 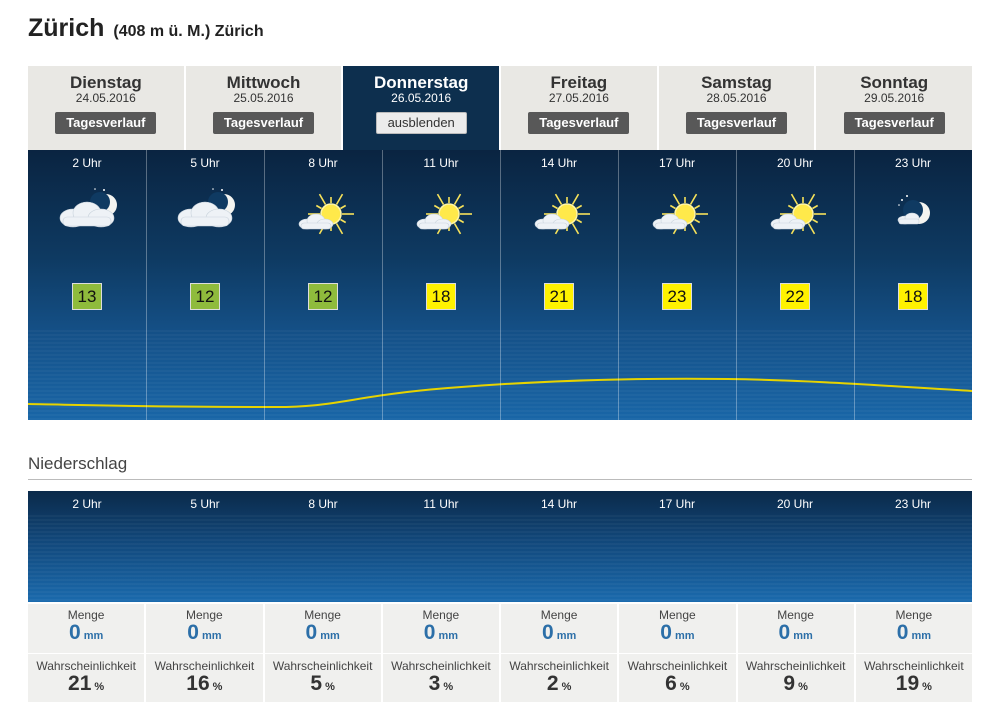 I want to click on section-divider, so click(x=500, y=479).